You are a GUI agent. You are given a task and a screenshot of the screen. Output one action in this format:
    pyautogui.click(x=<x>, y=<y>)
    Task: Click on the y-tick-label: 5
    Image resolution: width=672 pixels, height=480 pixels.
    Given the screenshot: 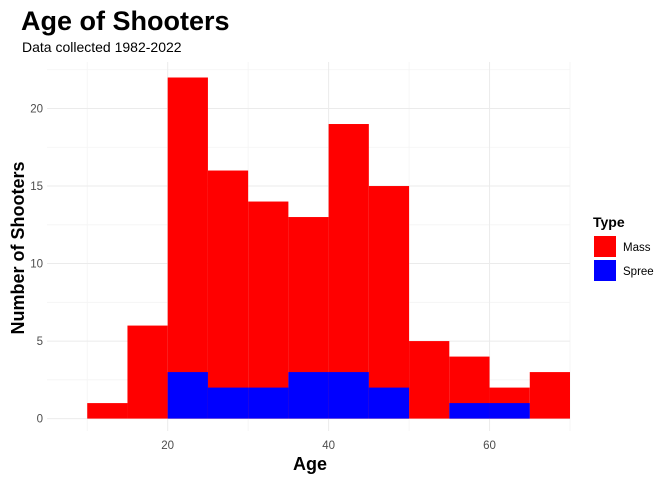 What is the action you would take?
    pyautogui.click(x=40, y=342)
    